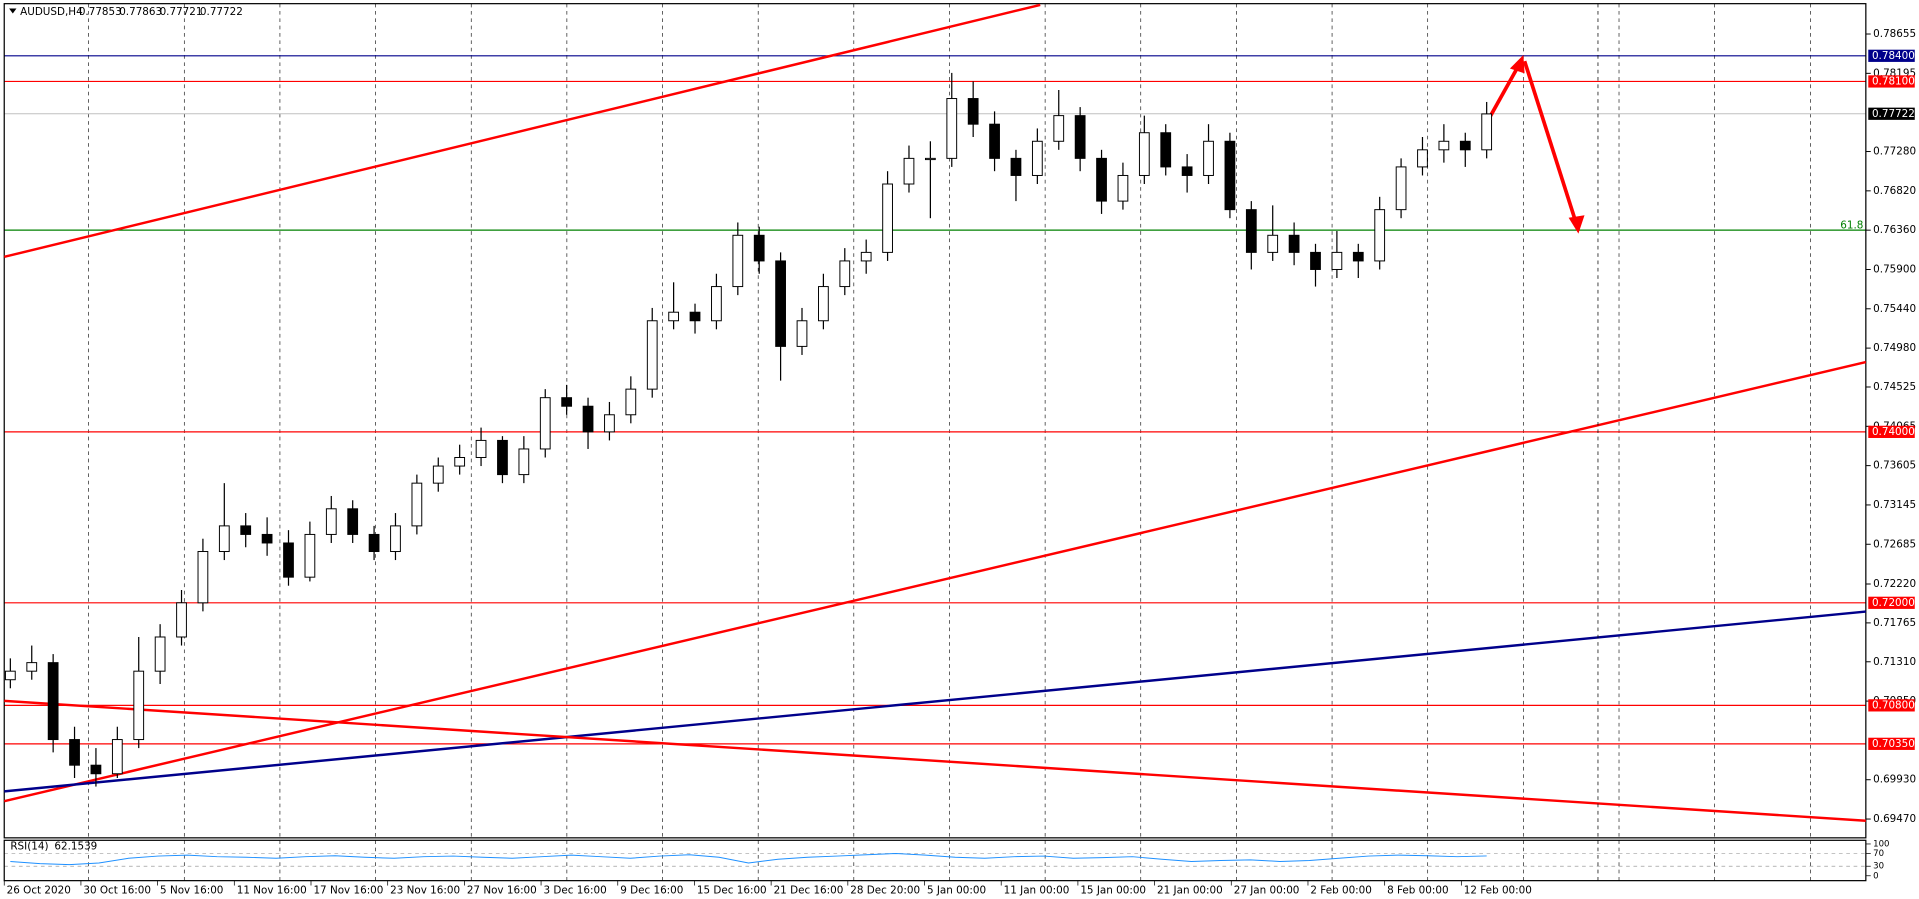 This screenshot has width=1919, height=899. Describe the element at coordinates (100, 12) in the screenshot. I see `header-value: 0.77853` at that location.